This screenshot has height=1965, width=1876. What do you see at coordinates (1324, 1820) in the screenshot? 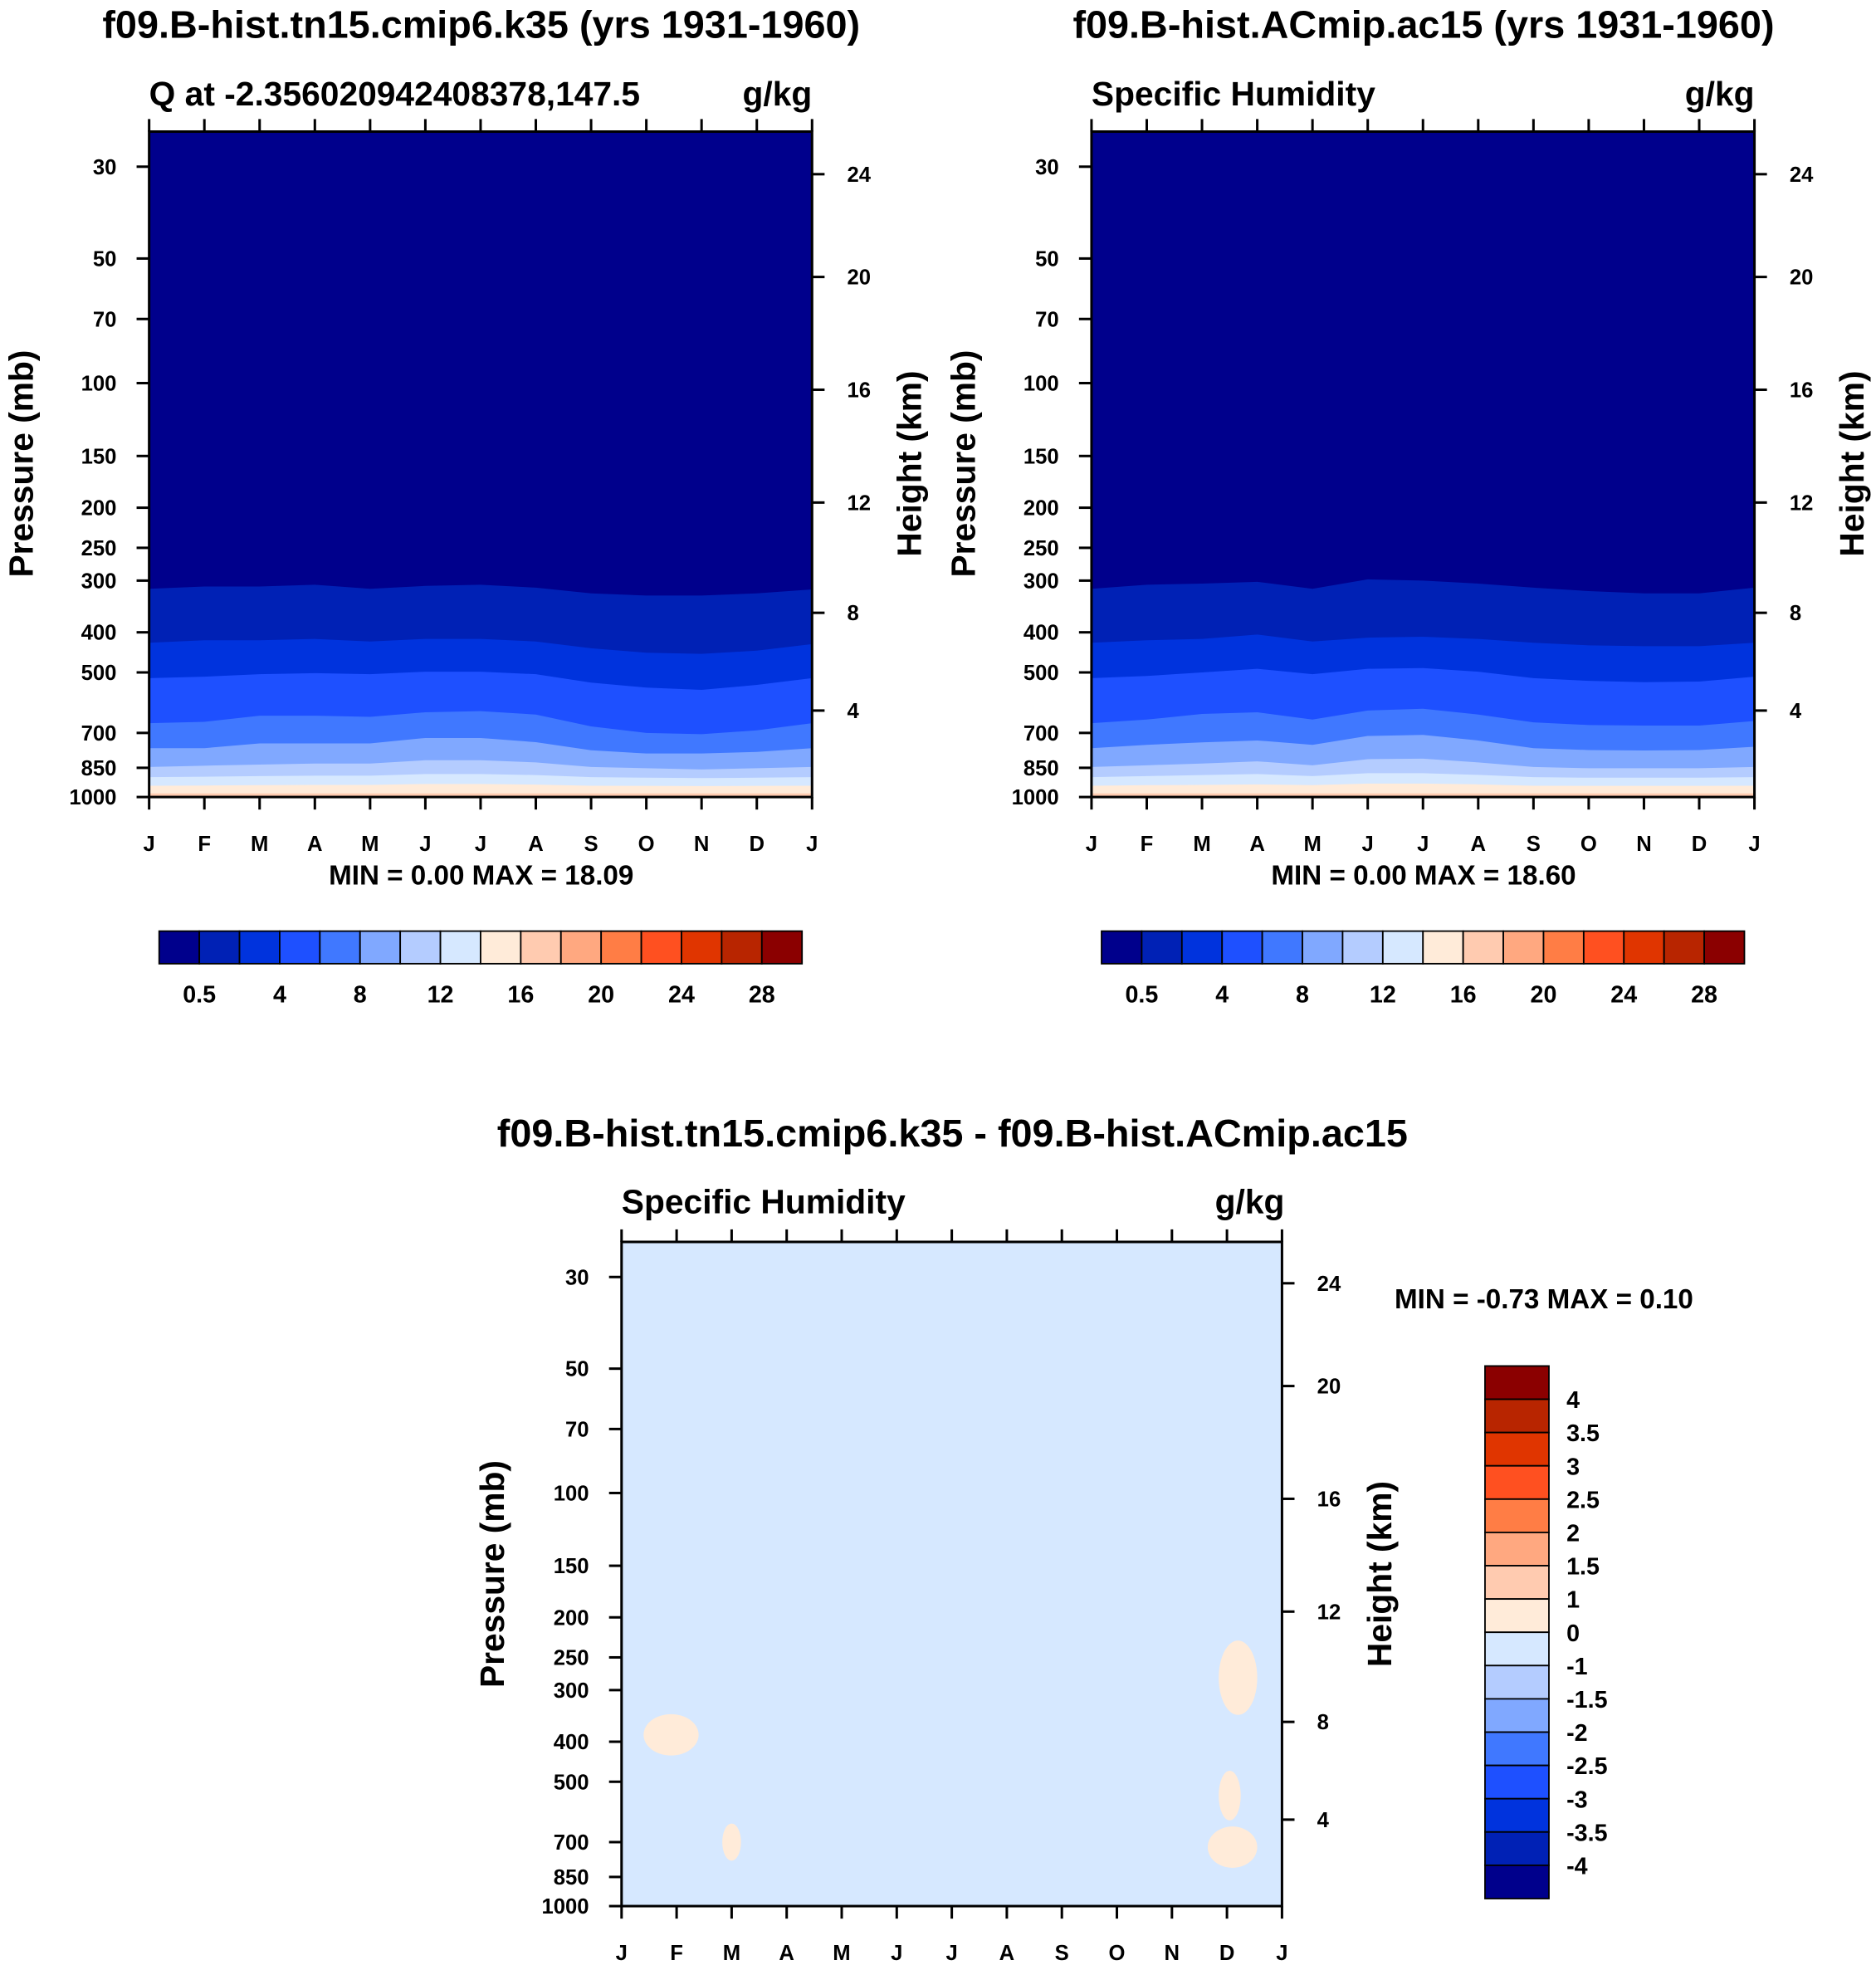
I see `plot3-ytick-right-label: 4` at bounding box center [1324, 1820].